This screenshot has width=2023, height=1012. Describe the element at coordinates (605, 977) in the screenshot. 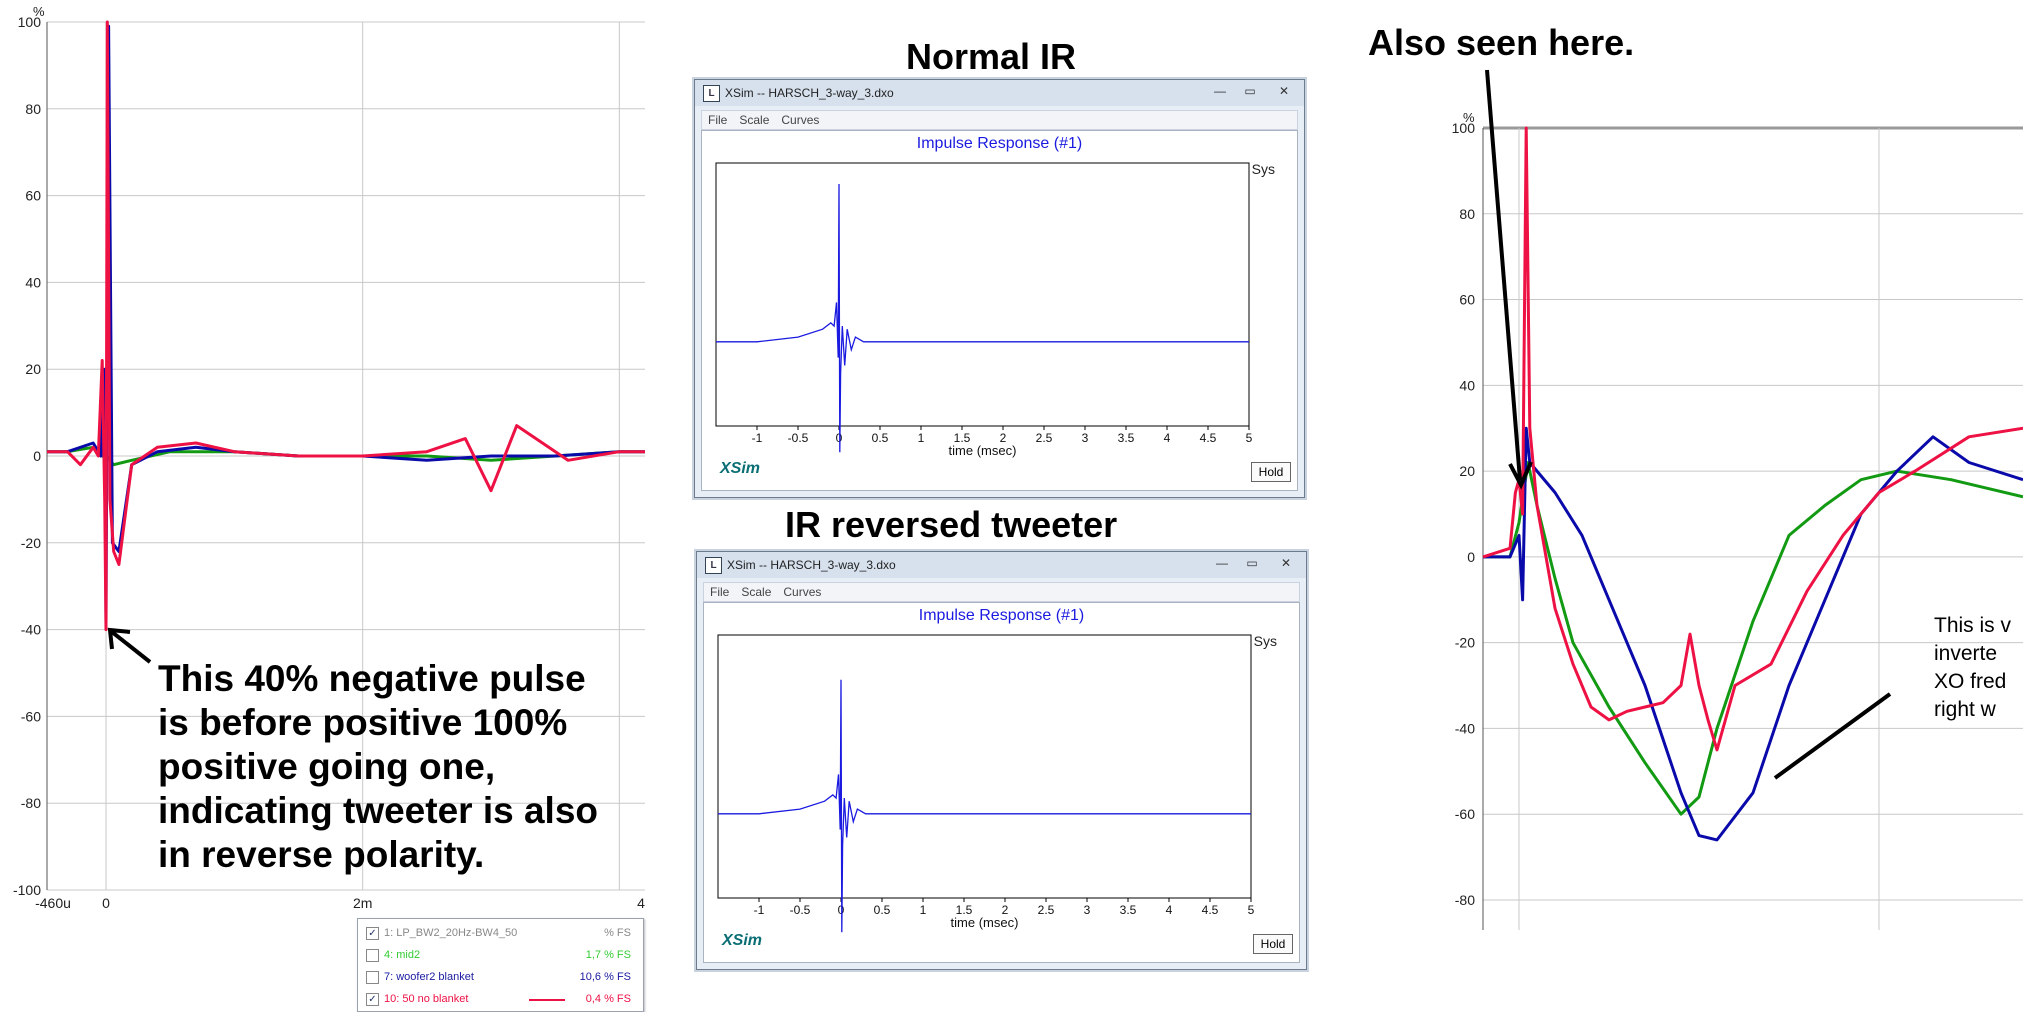

I see `legend-value: 10,6 % FS` at that location.